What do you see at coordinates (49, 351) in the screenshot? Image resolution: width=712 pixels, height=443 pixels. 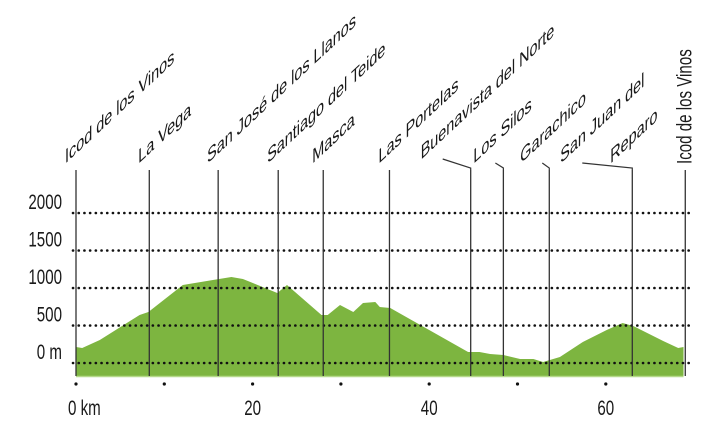 I see `y-tick-label: 0 m` at bounding box center [49, 351].